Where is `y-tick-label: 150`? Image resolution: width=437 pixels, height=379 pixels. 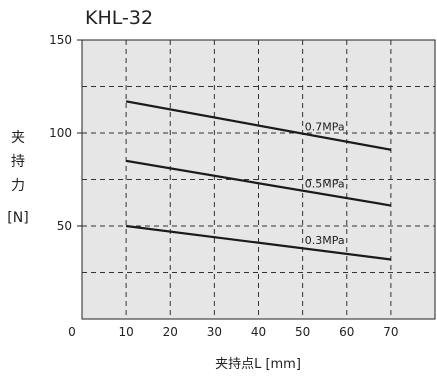 y-tick-label: 150 is located at coordinates (60, 40).